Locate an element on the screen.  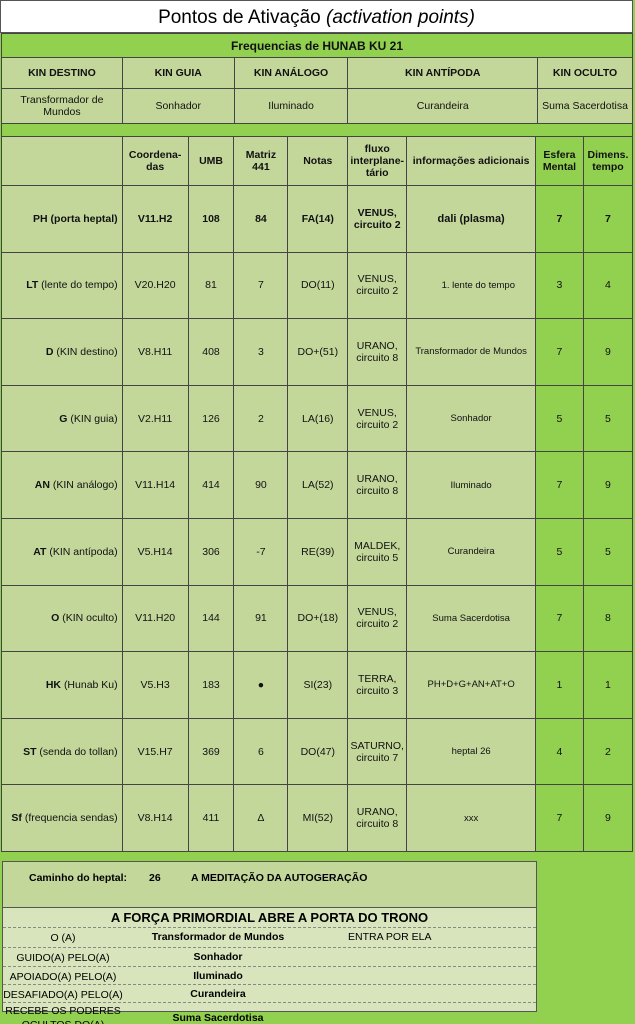
caminho-label: Caminho do heptal: is located at coordinates (78, 878).